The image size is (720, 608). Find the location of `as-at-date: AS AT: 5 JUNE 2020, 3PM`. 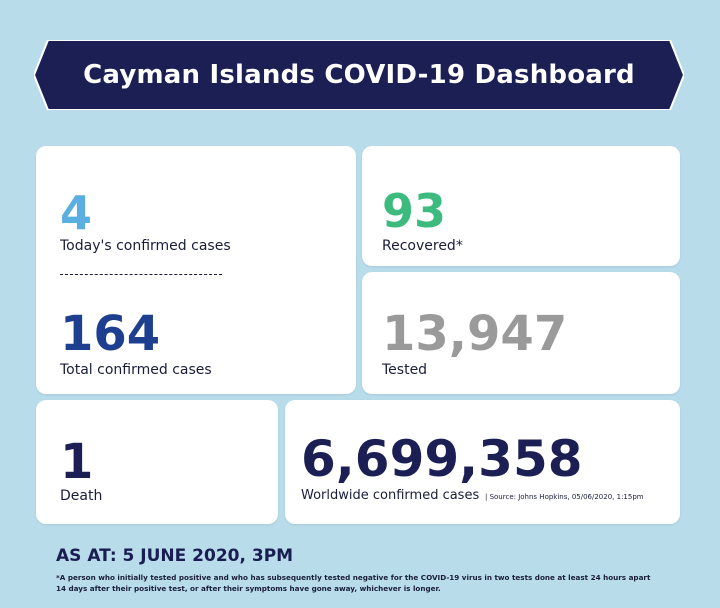

as-at-date: AS AT: 5 JUNE 2020, 3PM is located at coordinates (175, 556).